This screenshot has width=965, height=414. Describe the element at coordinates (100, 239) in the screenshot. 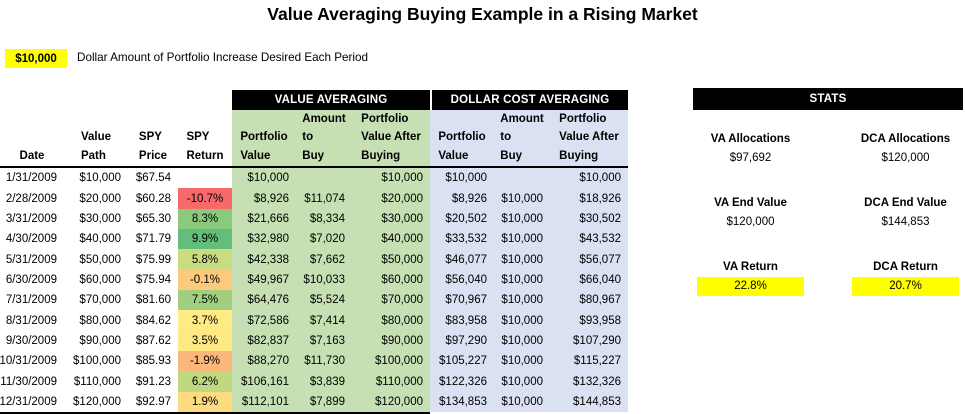

I see `cell-value-path: $40,000` at that location.